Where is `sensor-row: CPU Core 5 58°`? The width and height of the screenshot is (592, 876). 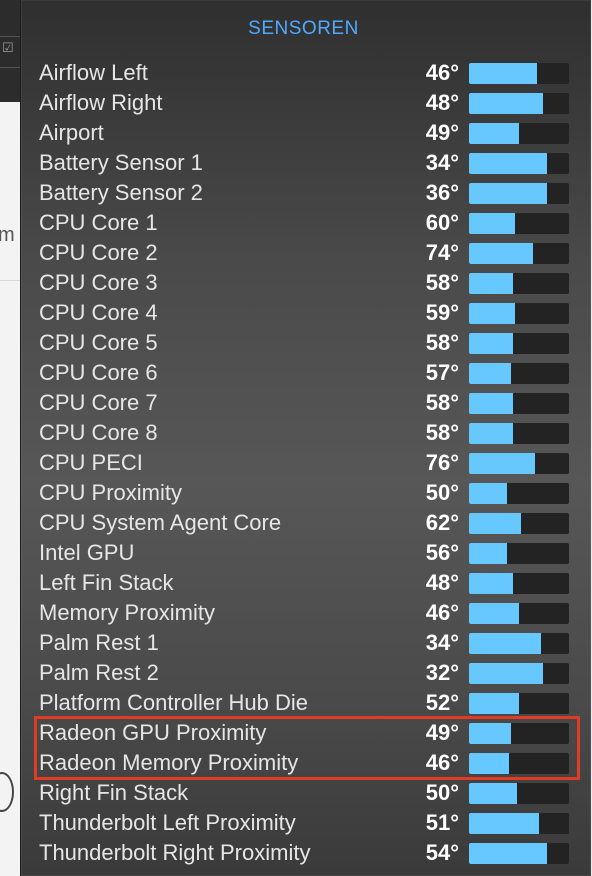 sensor-row: CPU Core 5 58° is located at coordinates (306, 343).